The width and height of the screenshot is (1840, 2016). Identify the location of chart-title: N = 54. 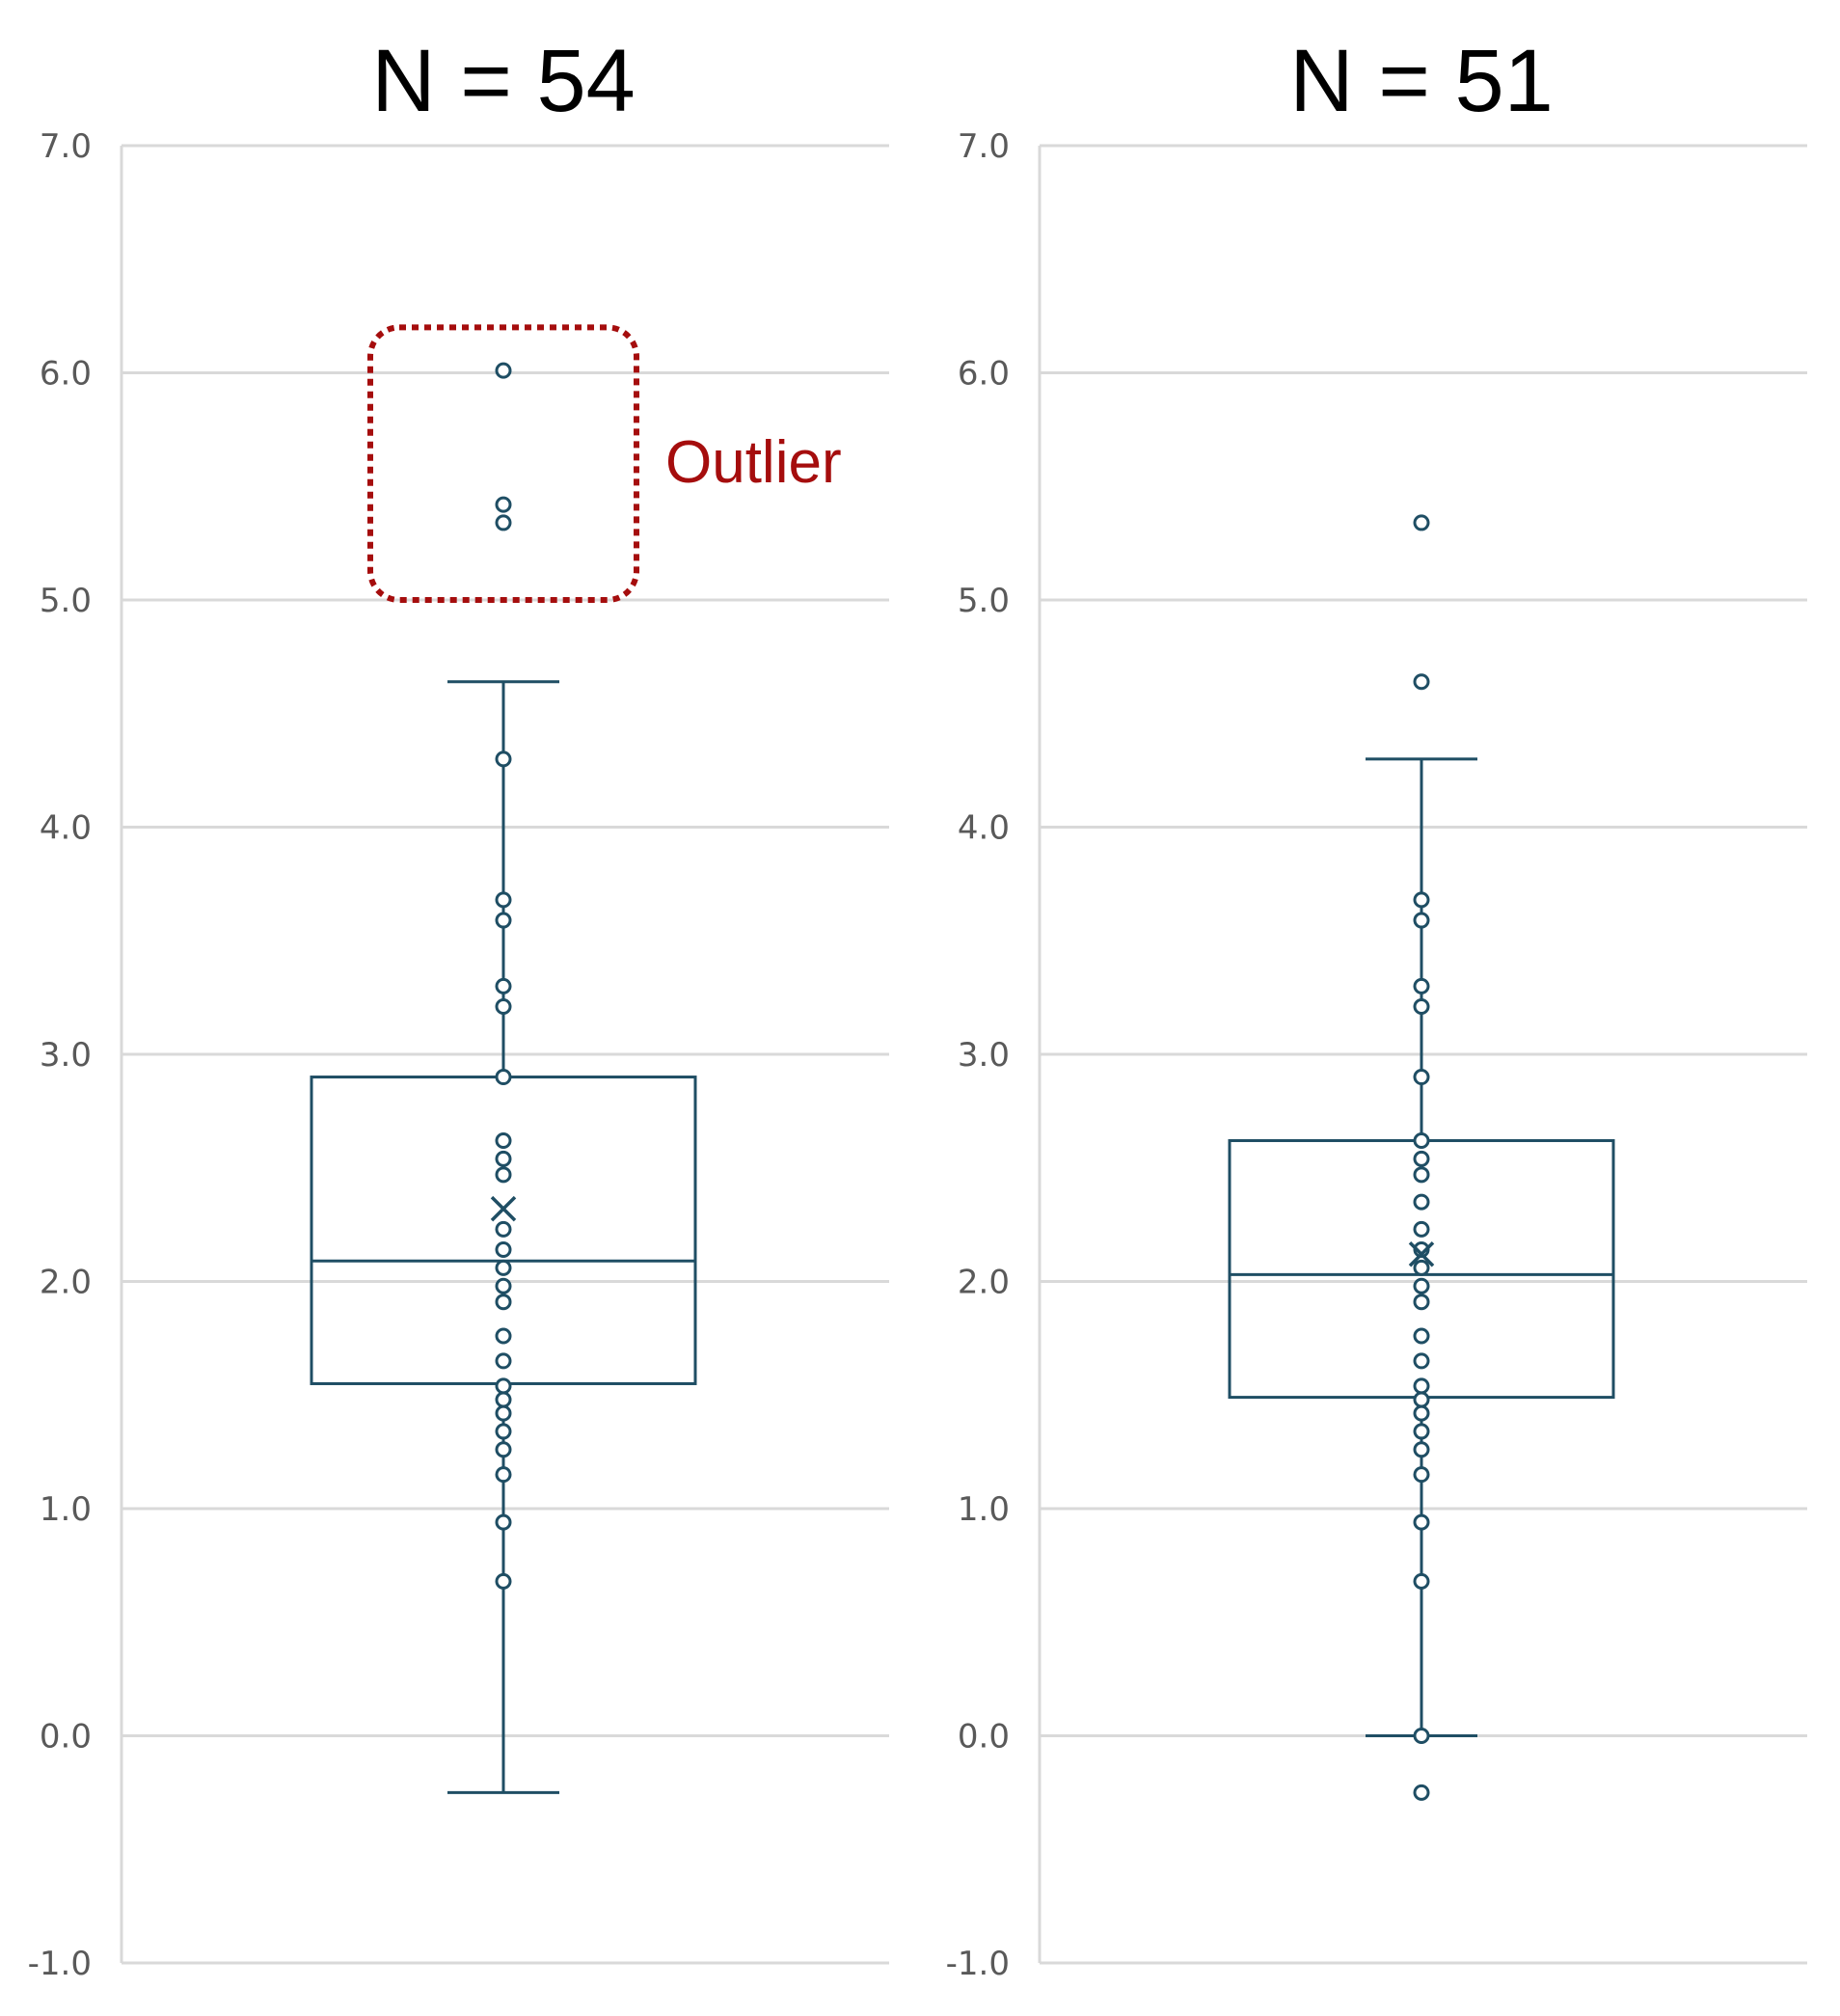
(503, 81).